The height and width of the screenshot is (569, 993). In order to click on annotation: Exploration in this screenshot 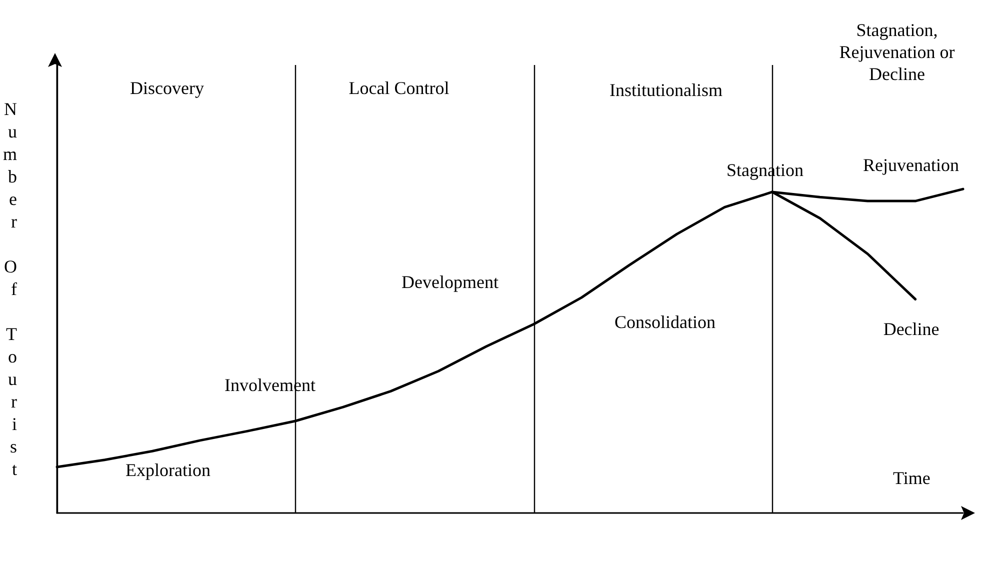, I will do `click(168, 470)`.